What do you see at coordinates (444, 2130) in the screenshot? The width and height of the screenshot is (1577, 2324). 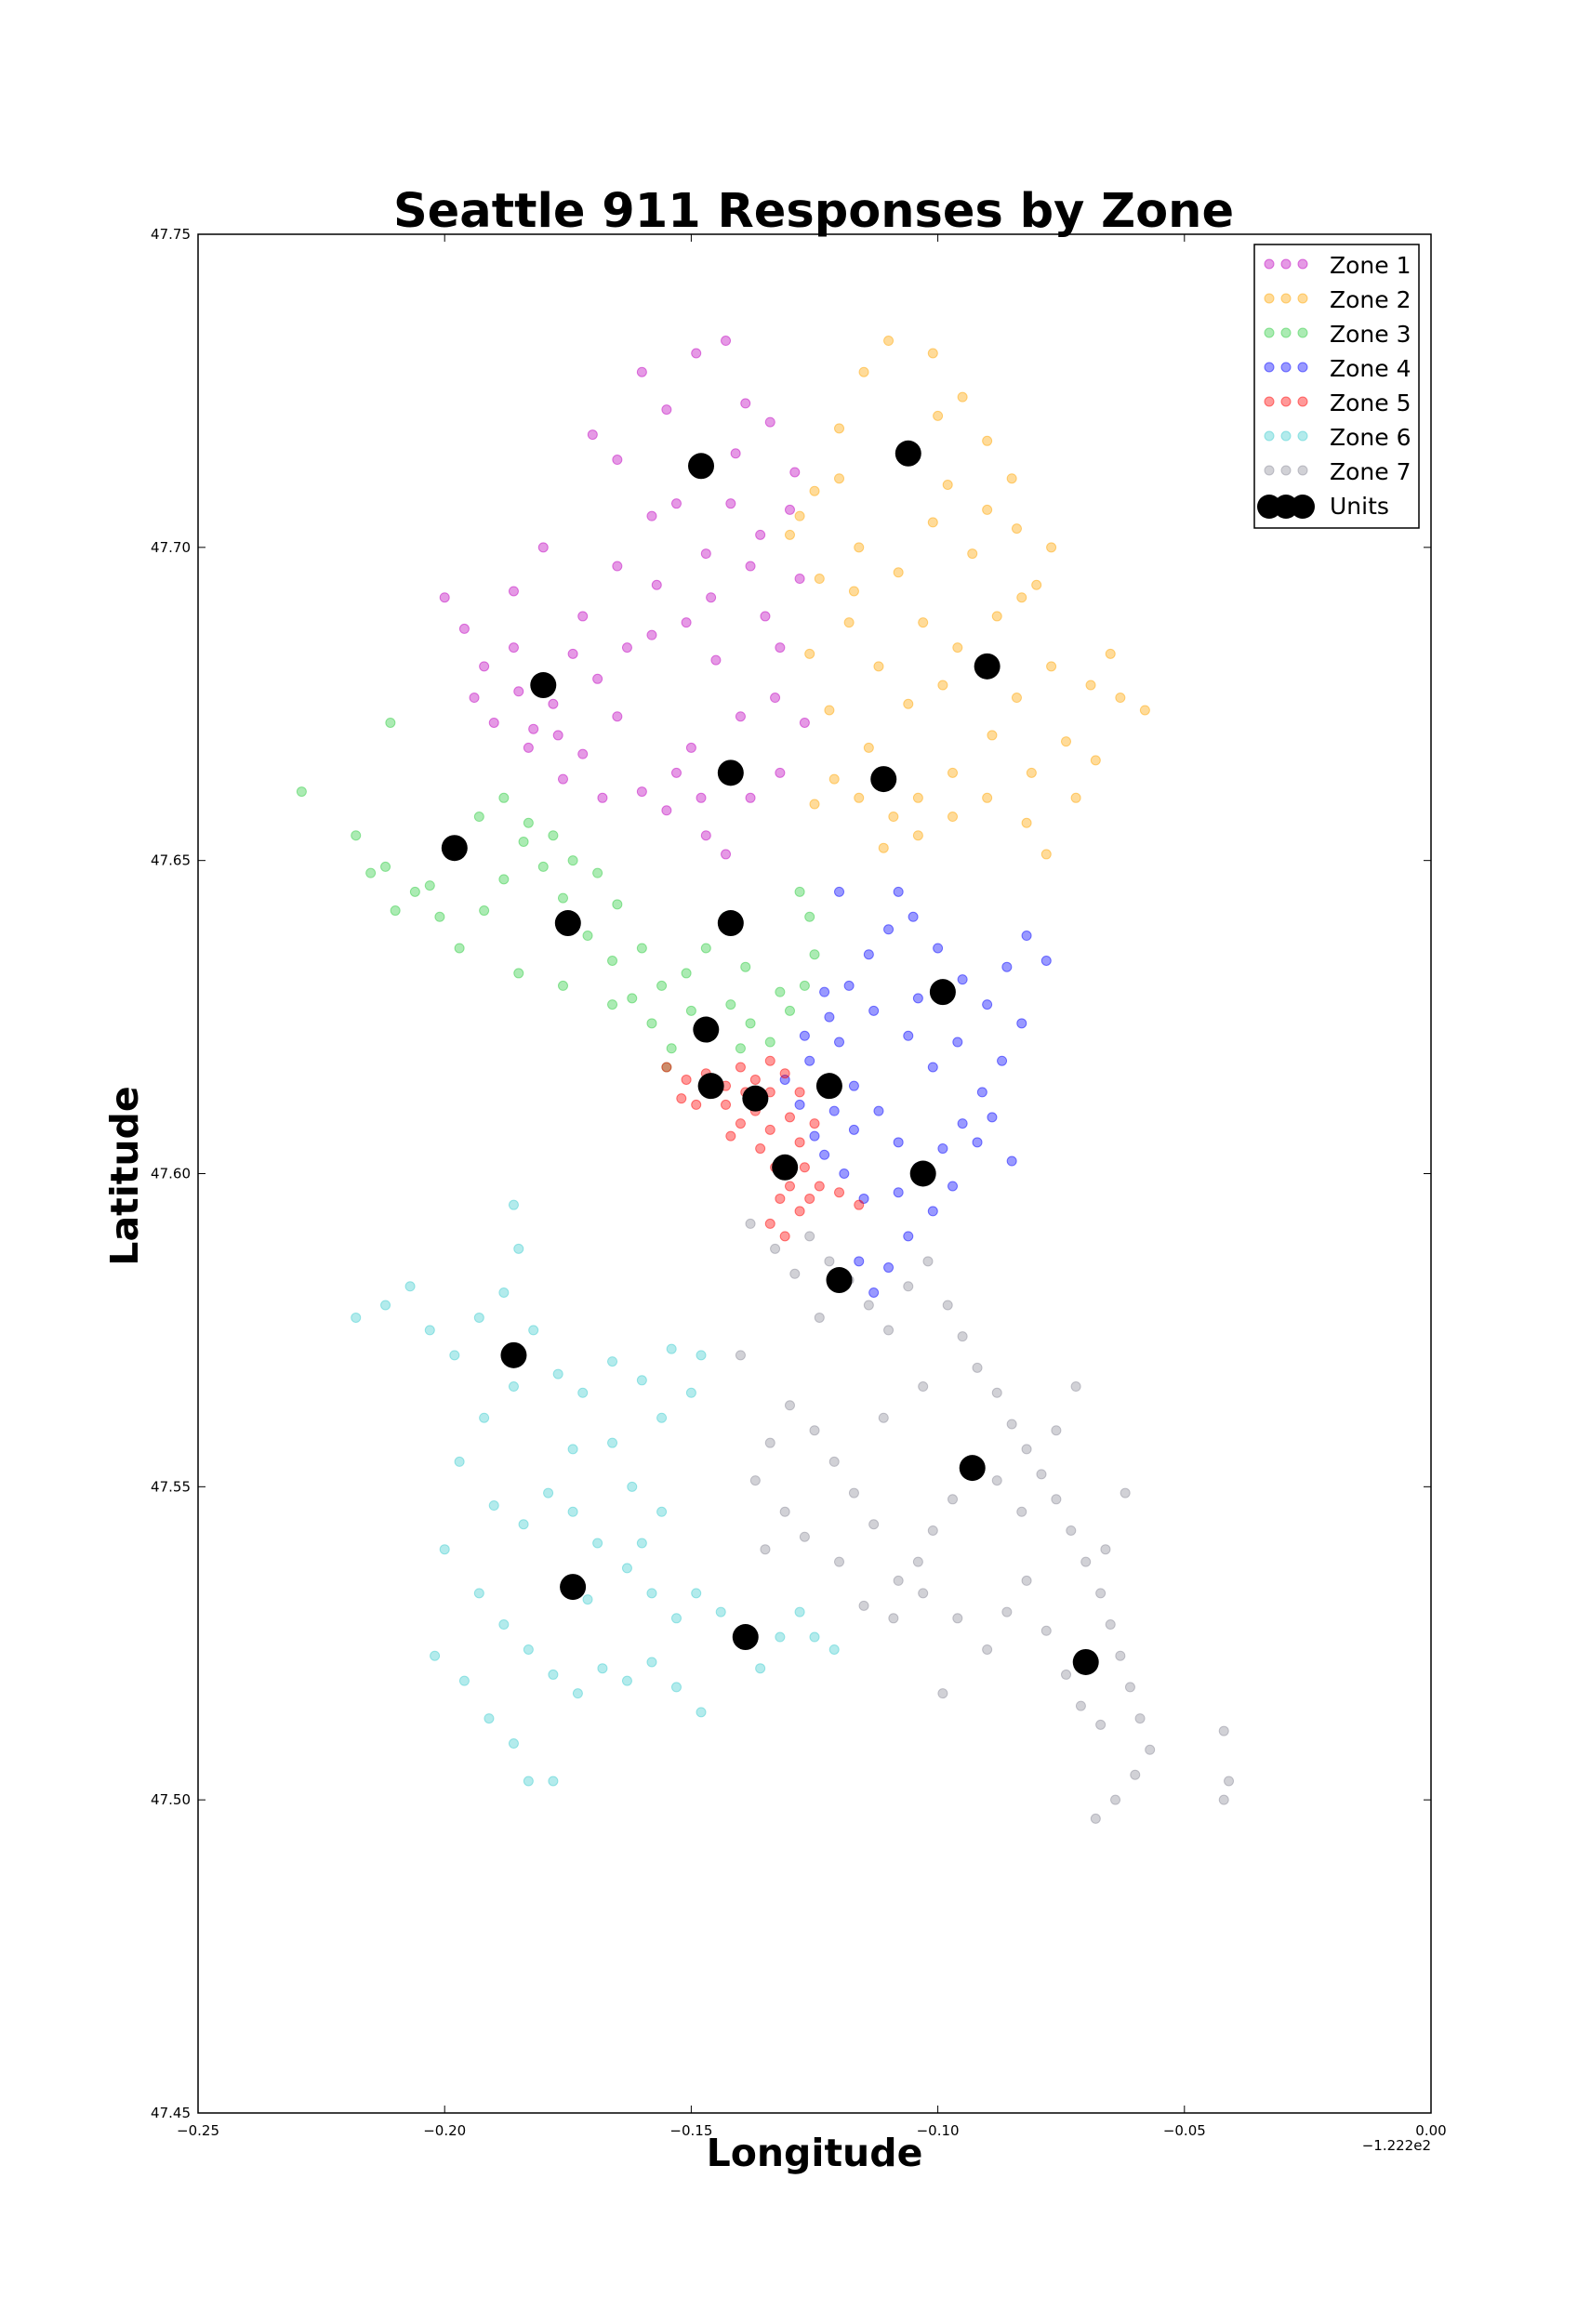 I see `x-tick-label: −0.20` at bounding box center [444, 2130].